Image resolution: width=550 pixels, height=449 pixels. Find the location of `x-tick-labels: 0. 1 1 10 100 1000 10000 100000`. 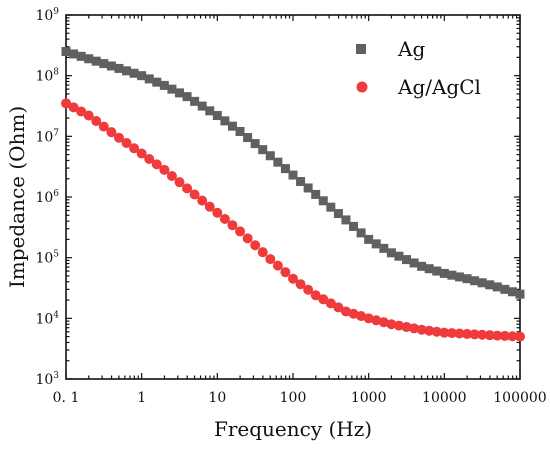

x-tick-labels: 0. 1 1 10 100 1000 10000 100000 is located at coordinates (300, 398).